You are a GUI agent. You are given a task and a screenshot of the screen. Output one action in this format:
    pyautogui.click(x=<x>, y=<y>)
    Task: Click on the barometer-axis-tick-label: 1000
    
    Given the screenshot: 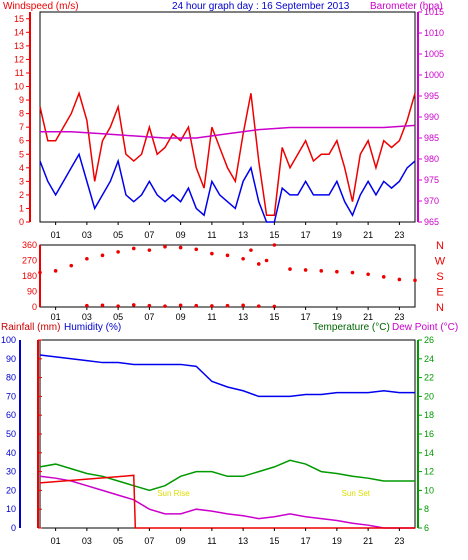 What is the action you would take?
    pyautogui.click(x=434, y=75)
    